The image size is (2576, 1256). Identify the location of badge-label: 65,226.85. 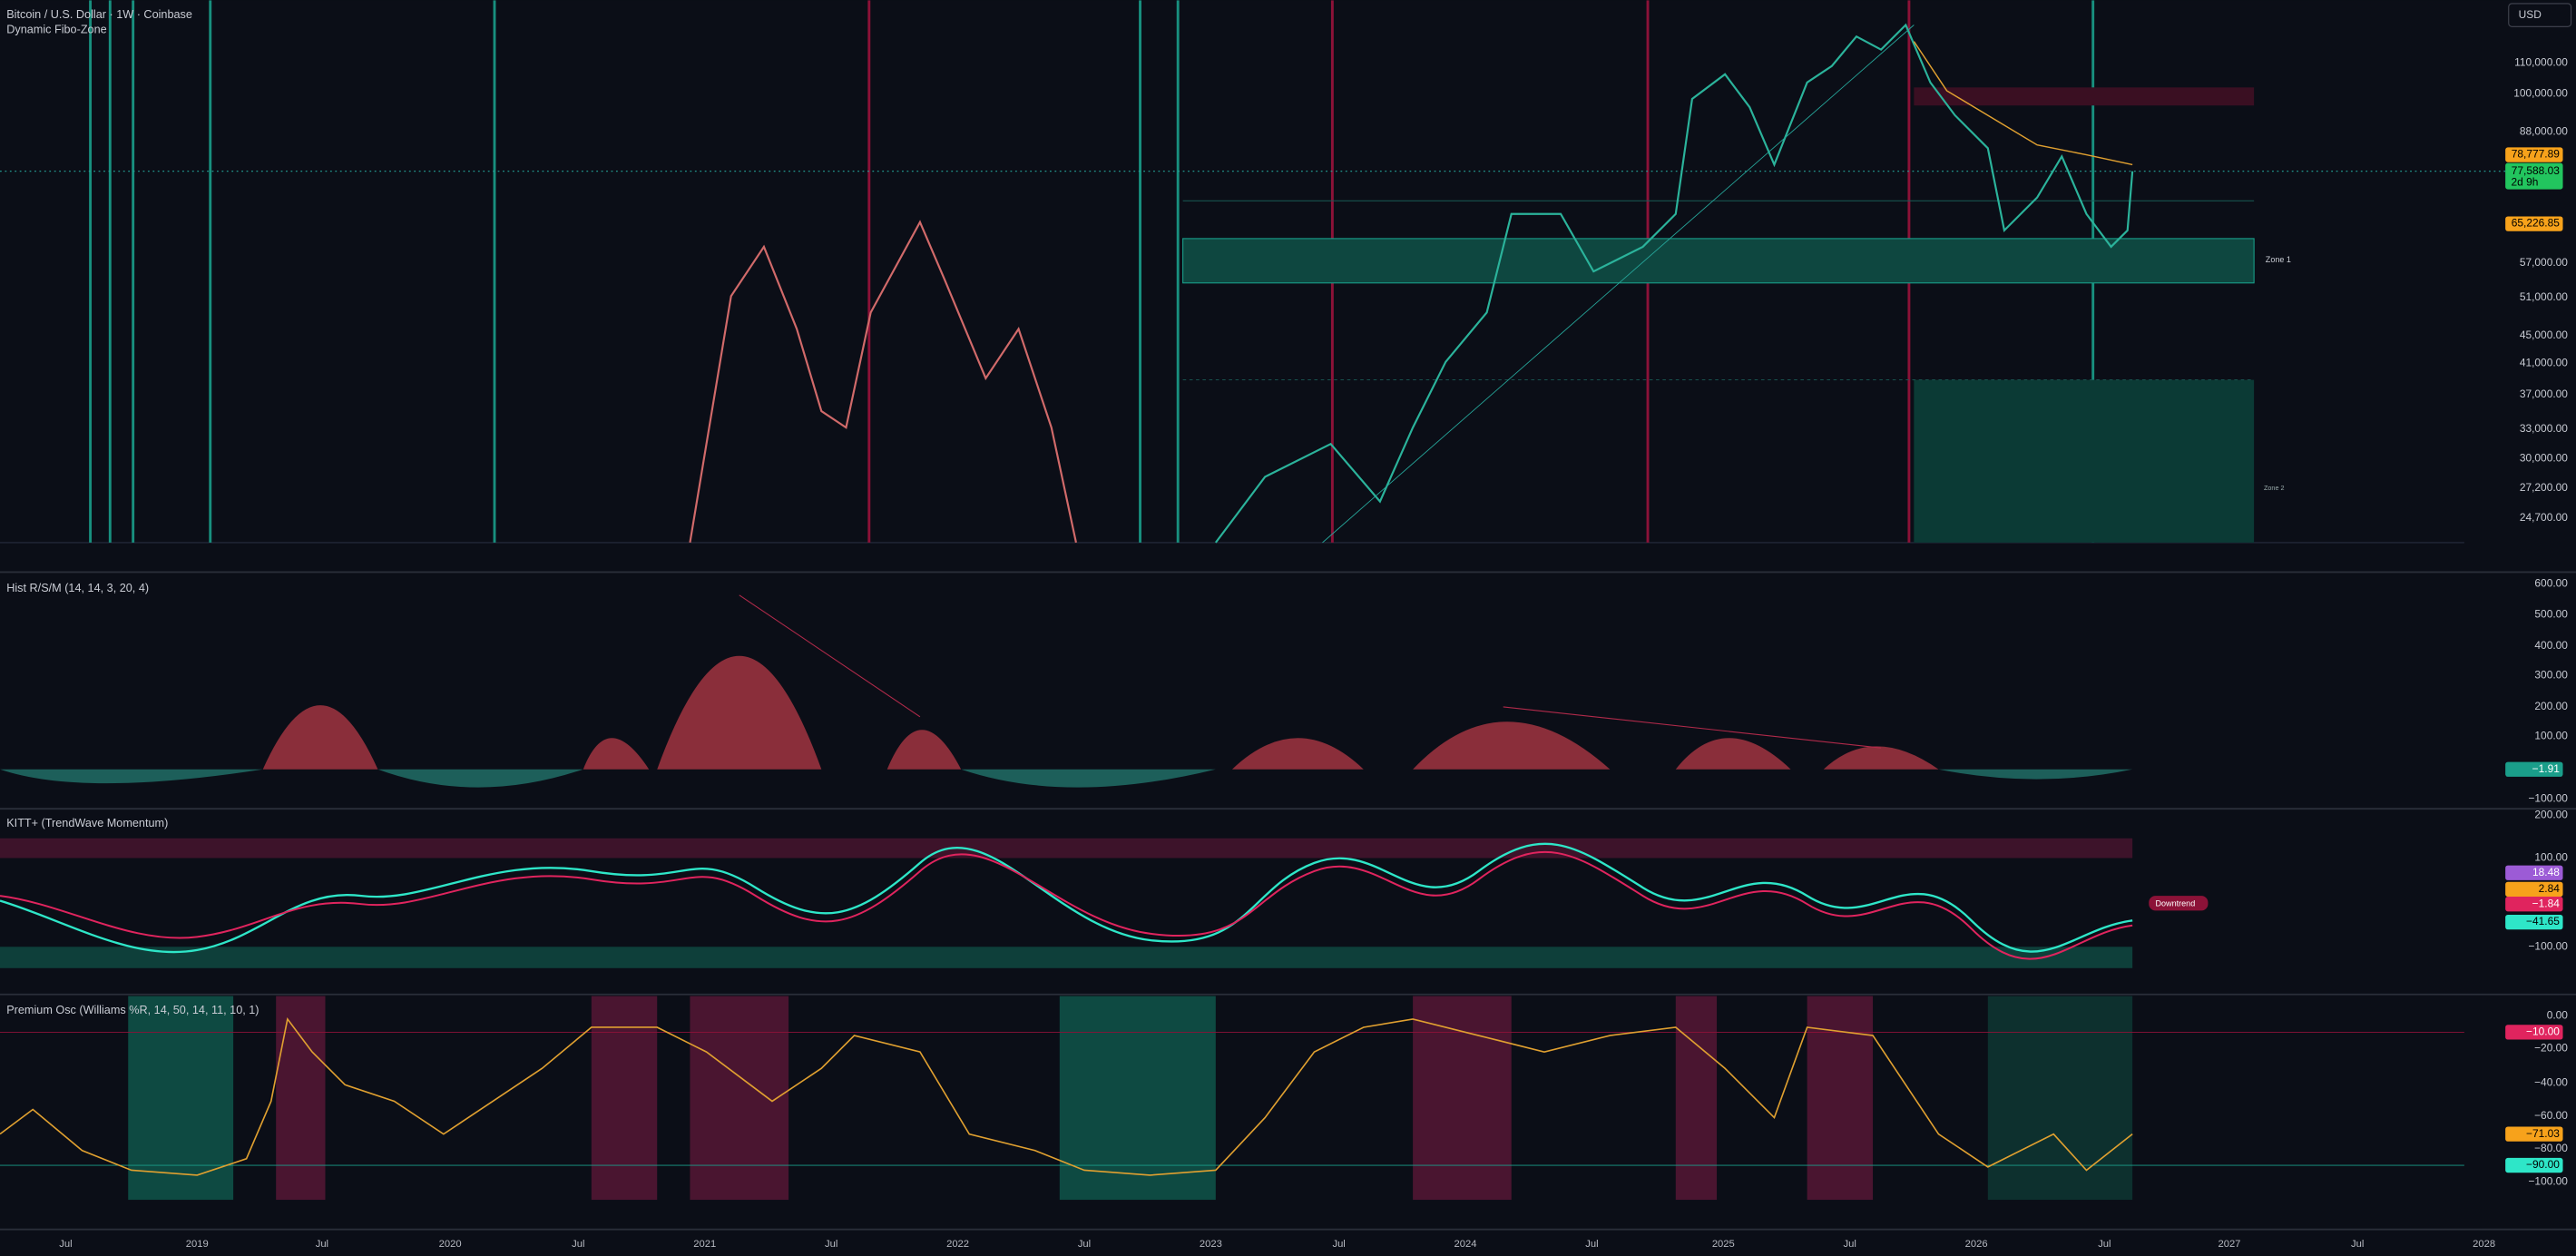
(2536, 223).